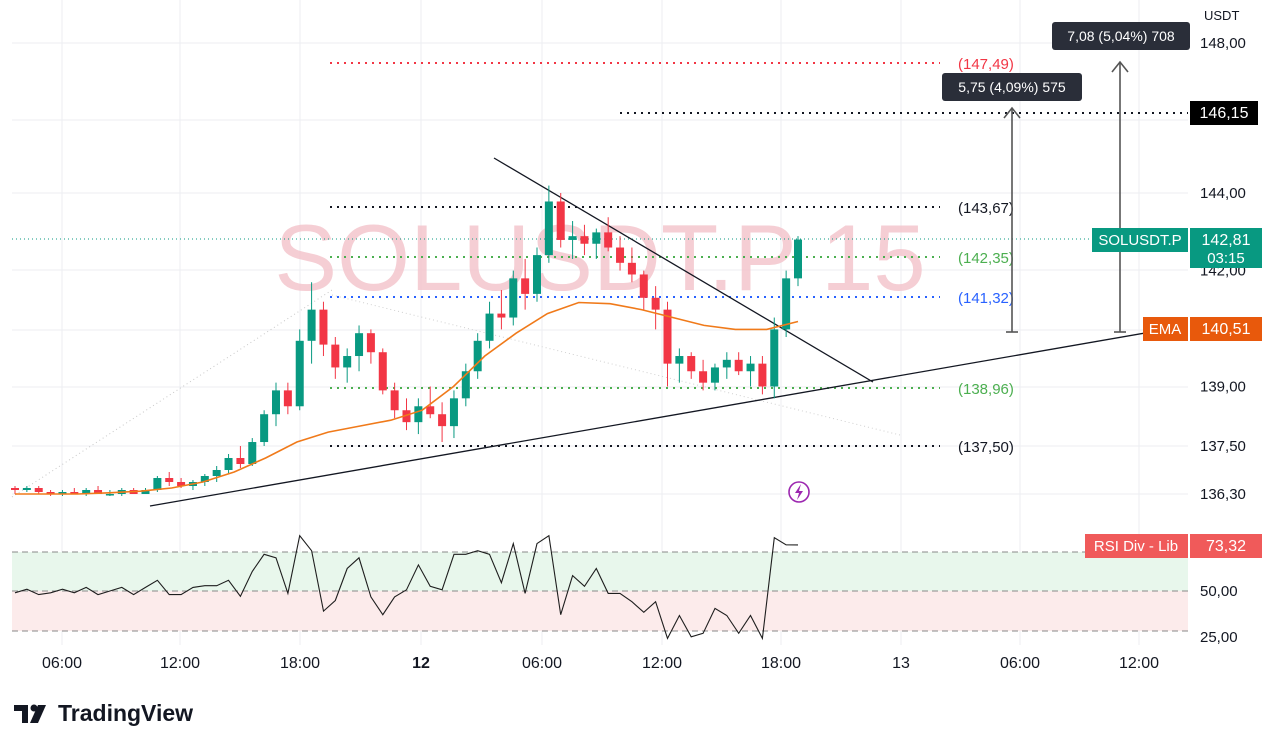 The height and width of the screenshot is (749, 1270). I want to click on time-tick-8: 06:00, so click(1020, 663).